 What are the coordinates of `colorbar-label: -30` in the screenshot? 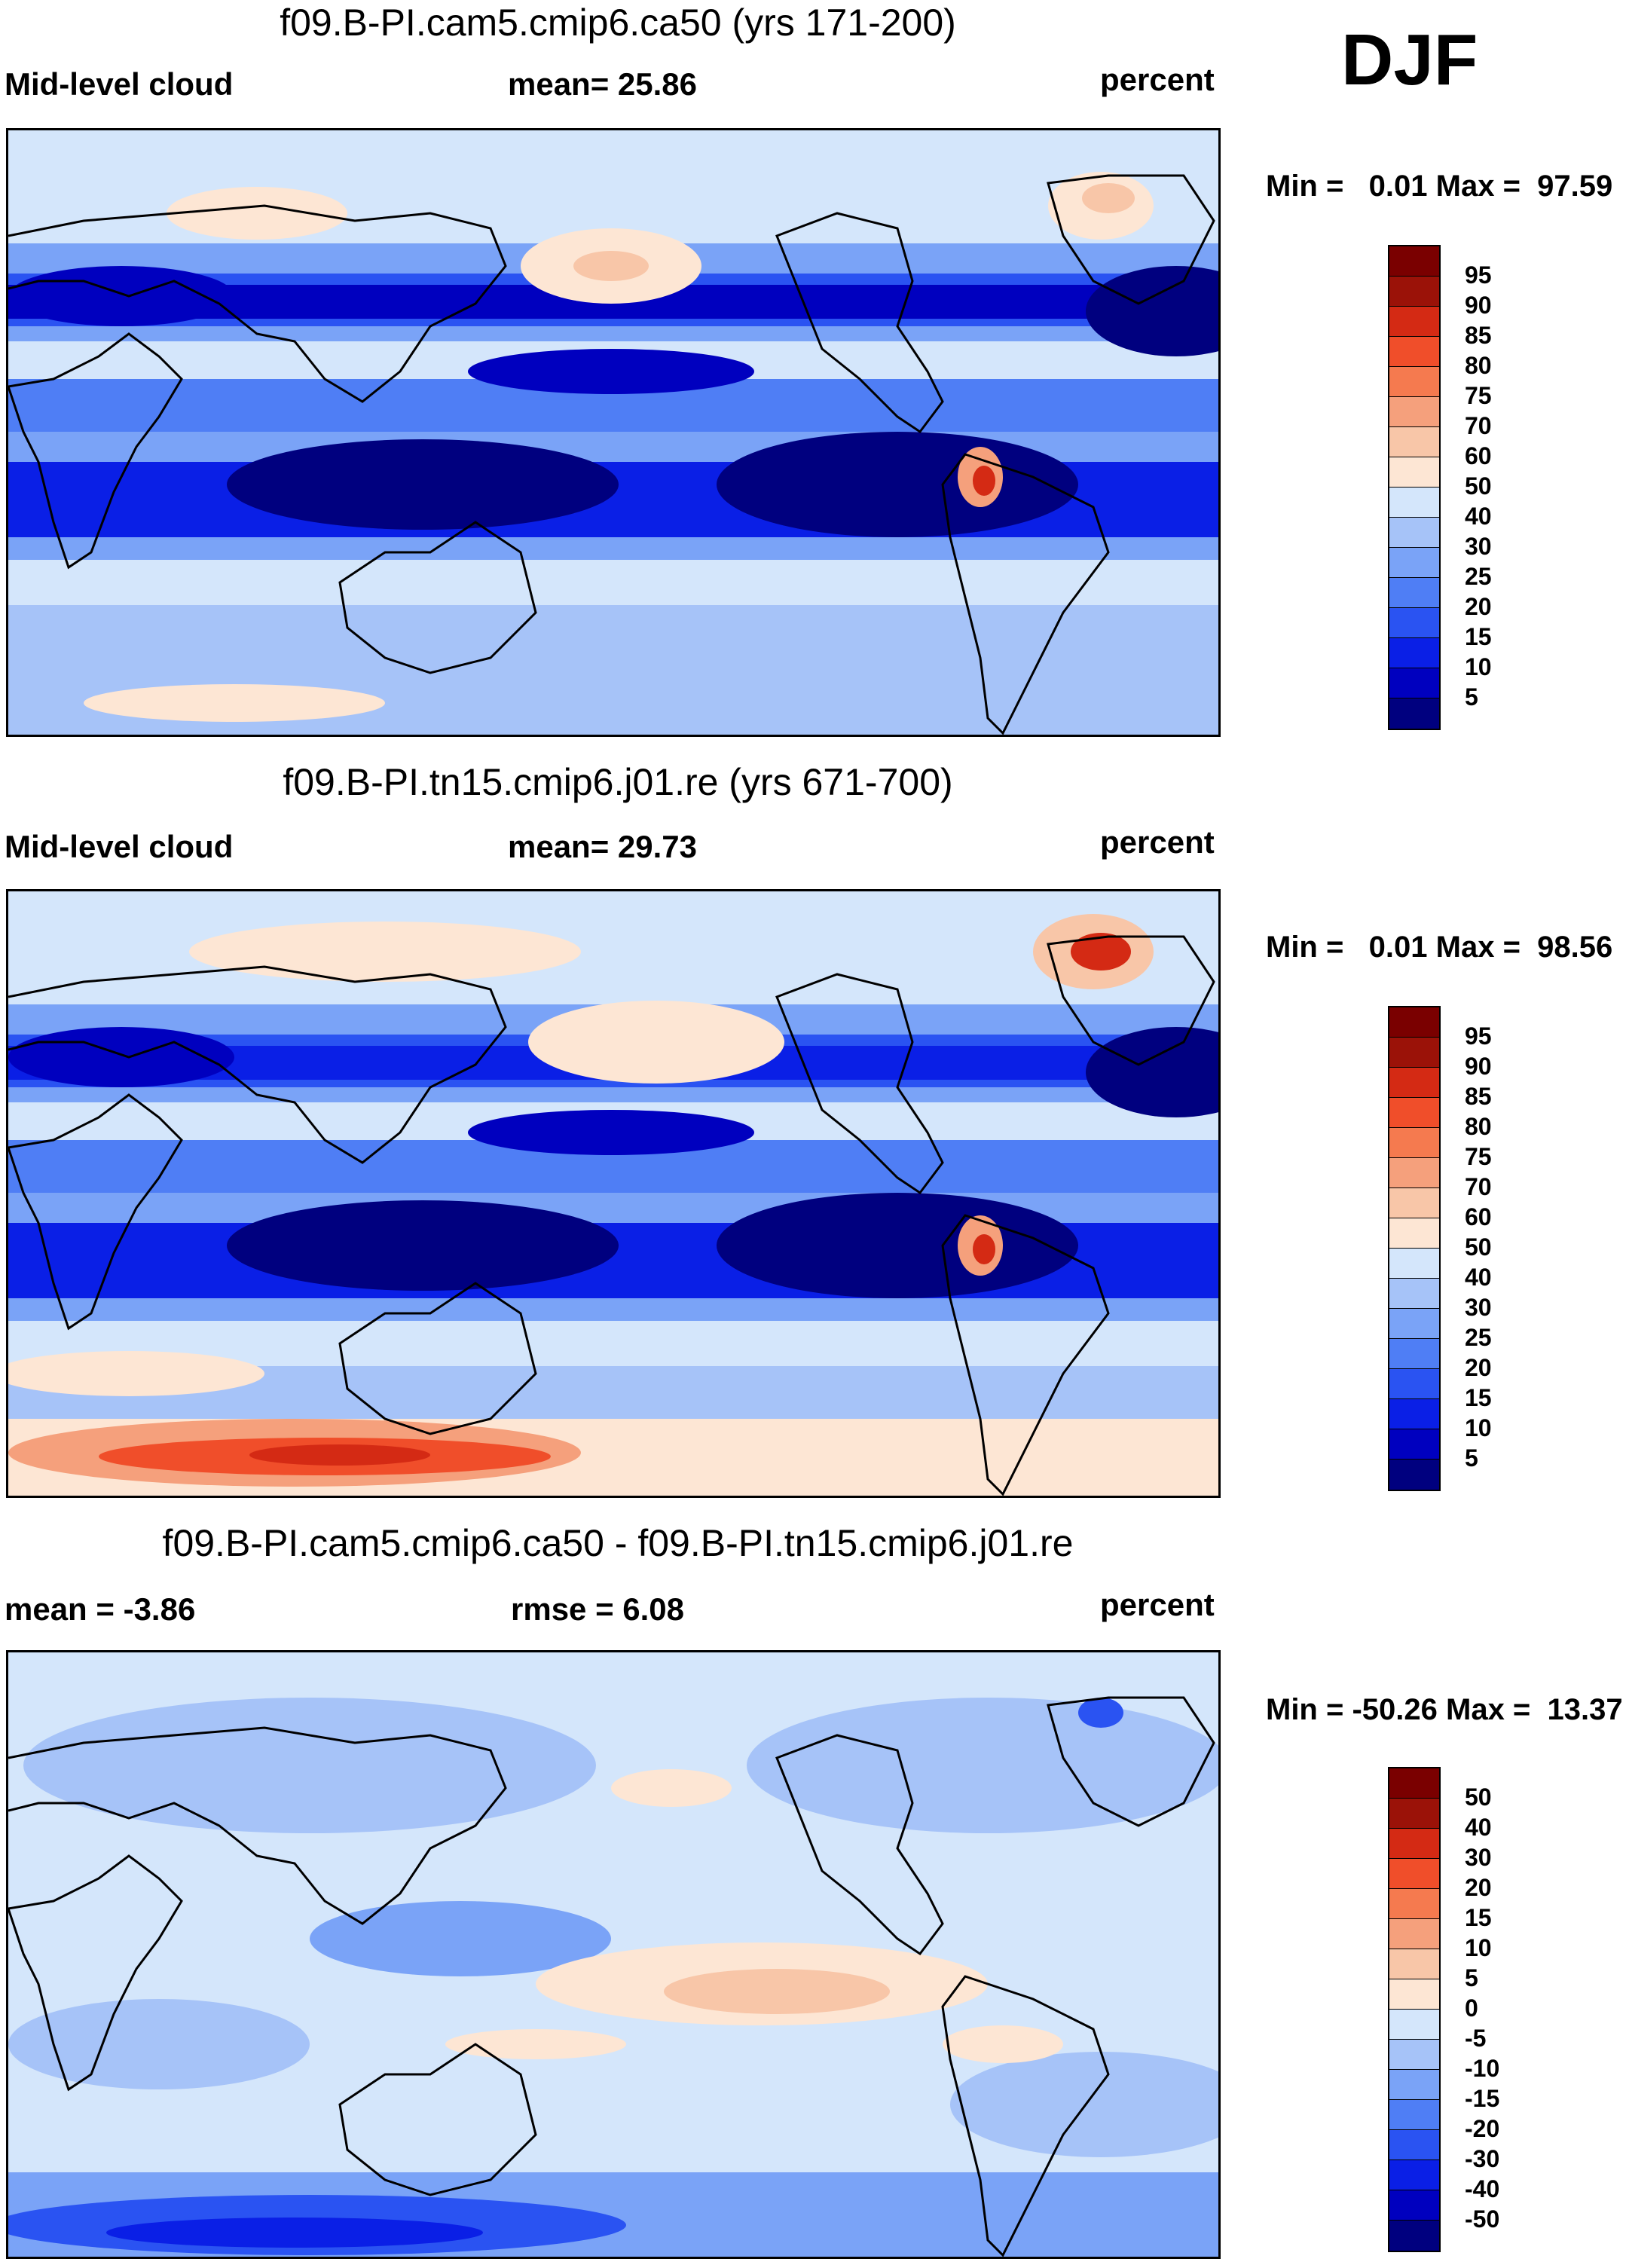 It's located at (1482, 2158).